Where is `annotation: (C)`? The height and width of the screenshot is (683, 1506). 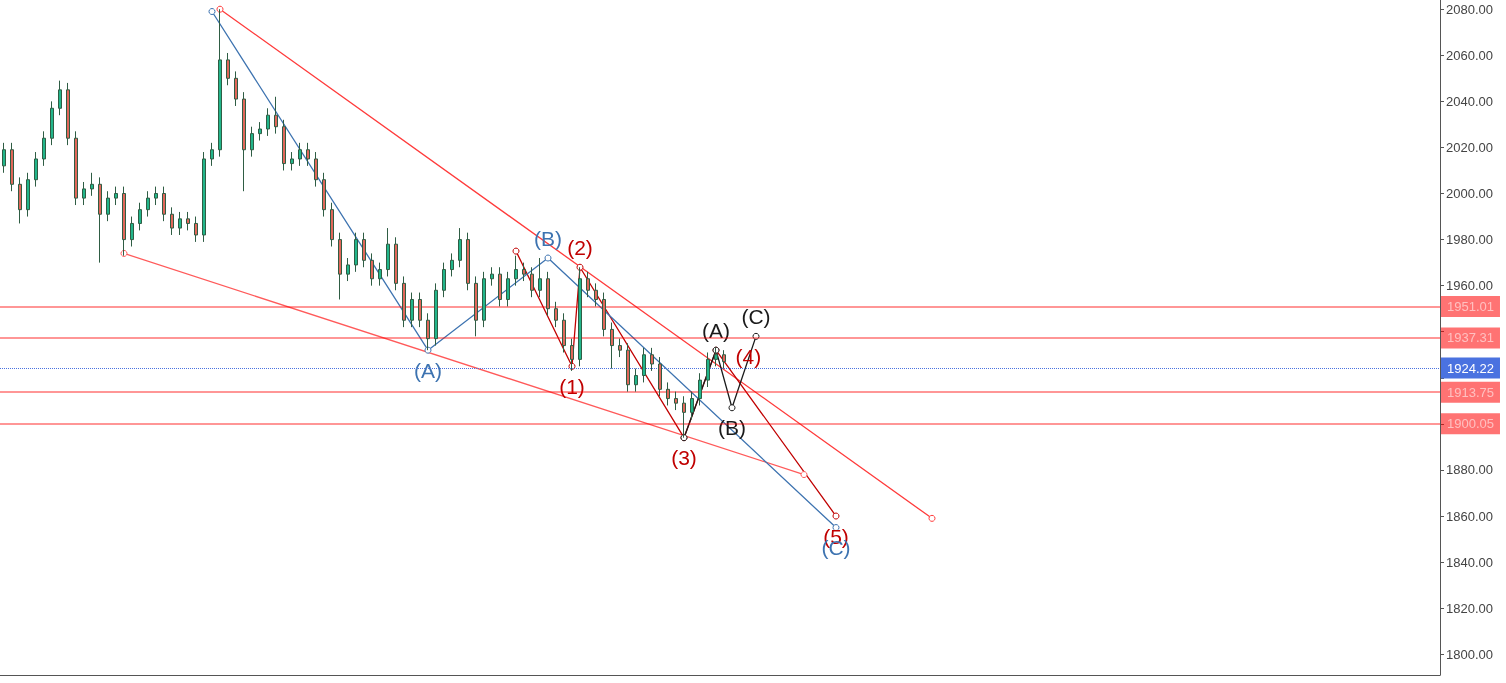 annotation: (C) is located at coordinates (756, 316).